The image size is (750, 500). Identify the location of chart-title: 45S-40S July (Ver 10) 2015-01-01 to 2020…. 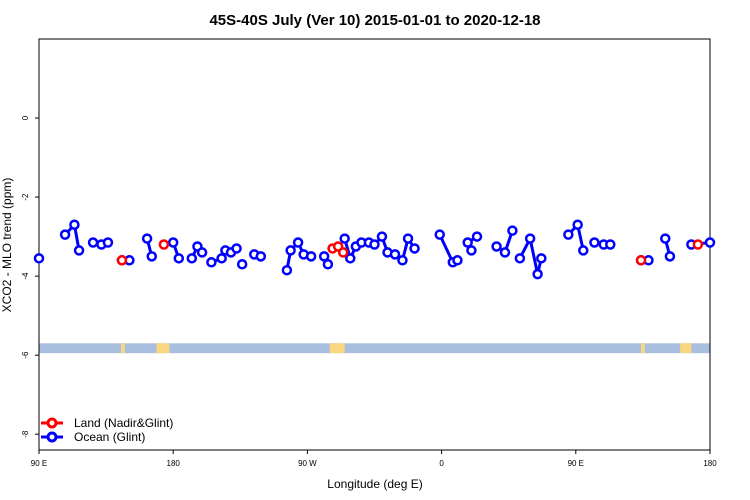
(374, 20).